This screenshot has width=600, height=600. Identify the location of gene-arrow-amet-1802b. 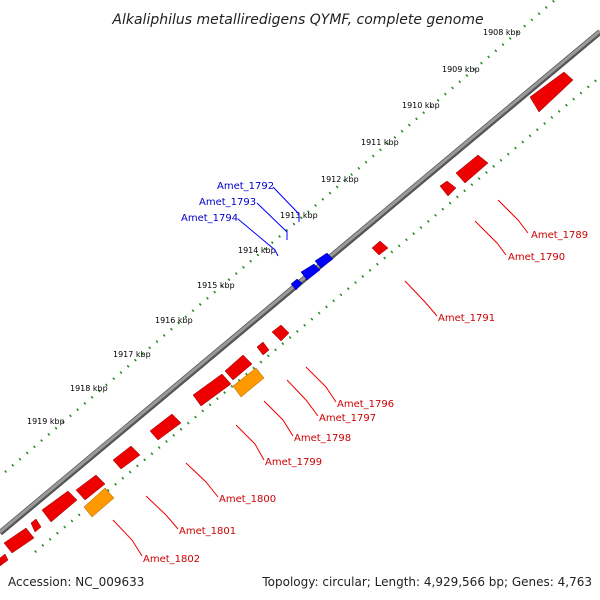
(36, 525).